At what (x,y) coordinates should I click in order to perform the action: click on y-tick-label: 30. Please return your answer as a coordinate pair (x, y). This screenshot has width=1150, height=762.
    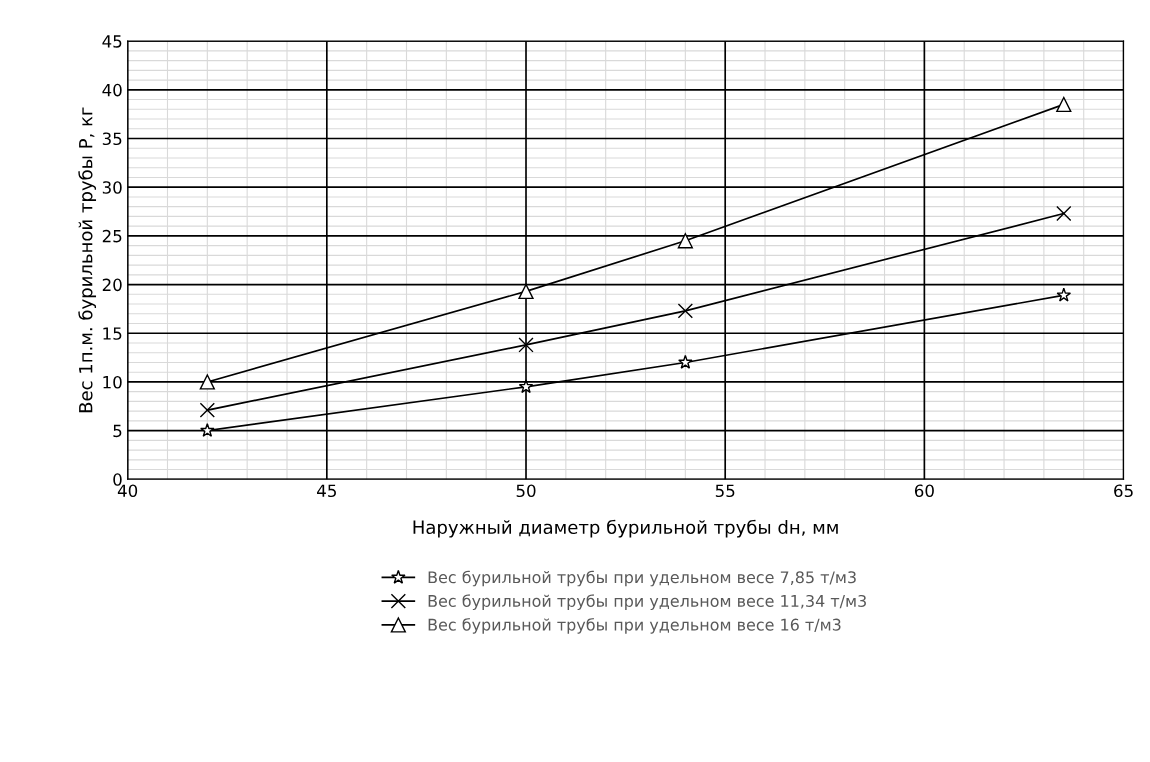
    Looking at the image, I should click on (112, 187).